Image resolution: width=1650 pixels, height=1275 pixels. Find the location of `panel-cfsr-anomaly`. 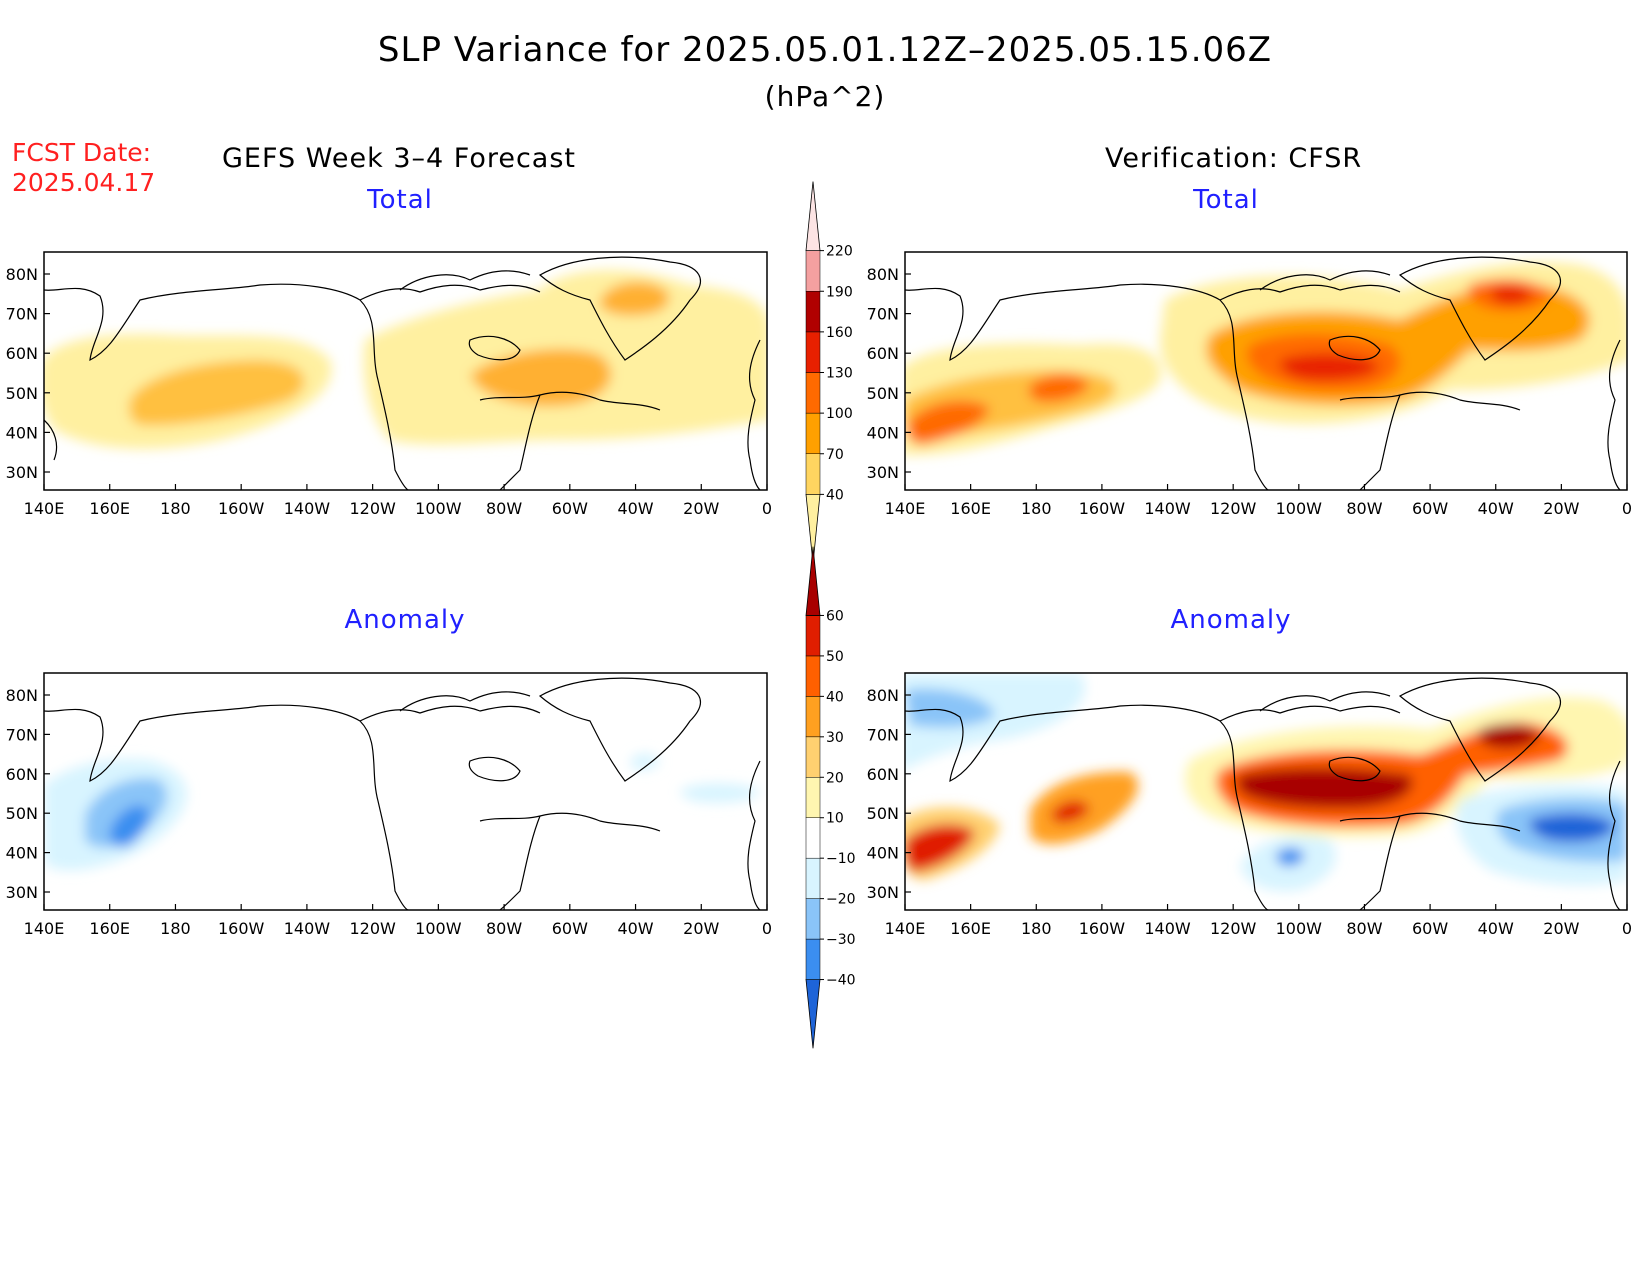

panel-cfsr-anomaly is located at coordinates (1266, 791).